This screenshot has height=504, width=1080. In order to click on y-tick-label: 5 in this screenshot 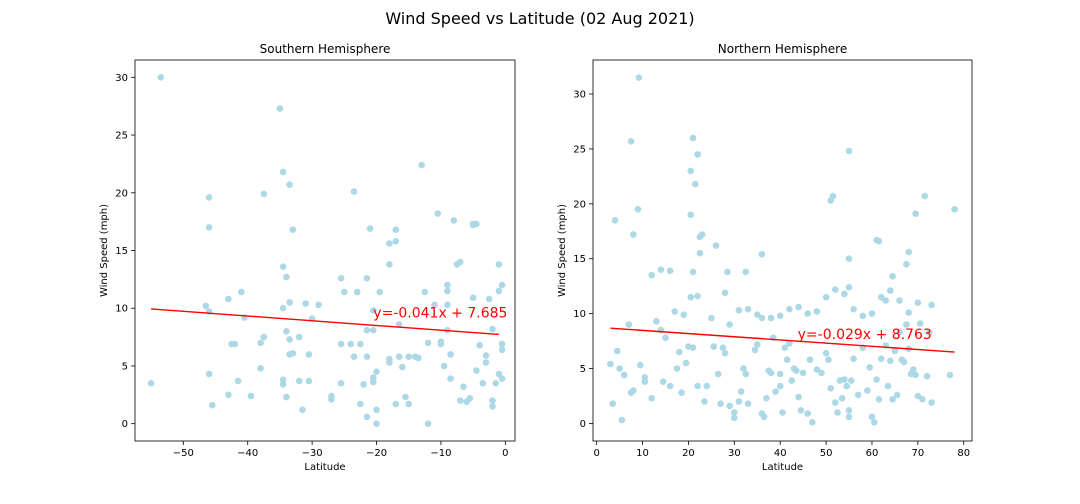, I will do `click(583, 369)`.